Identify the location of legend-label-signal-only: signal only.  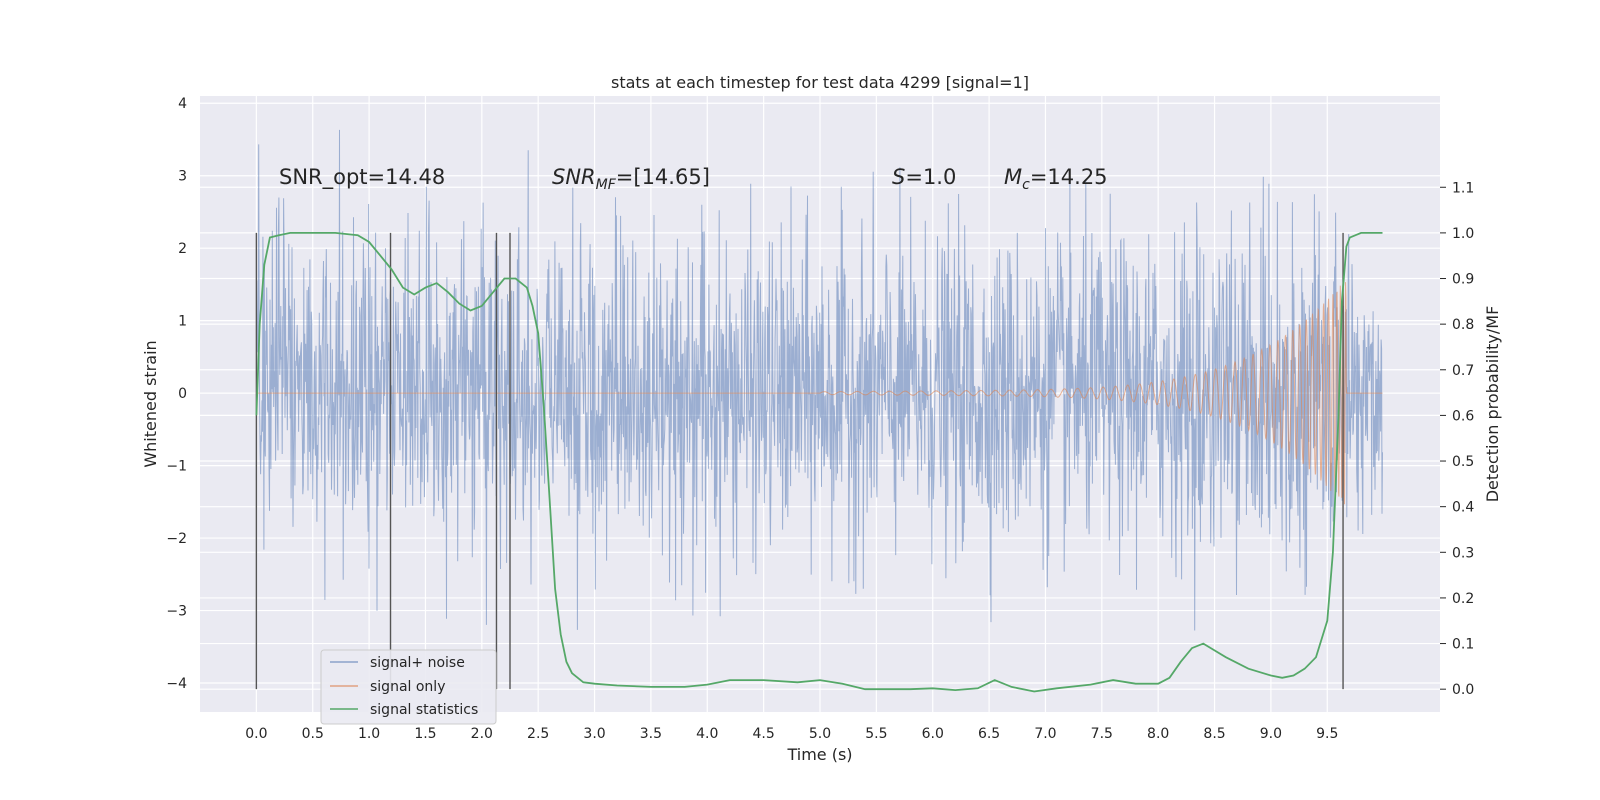
(407, 687).